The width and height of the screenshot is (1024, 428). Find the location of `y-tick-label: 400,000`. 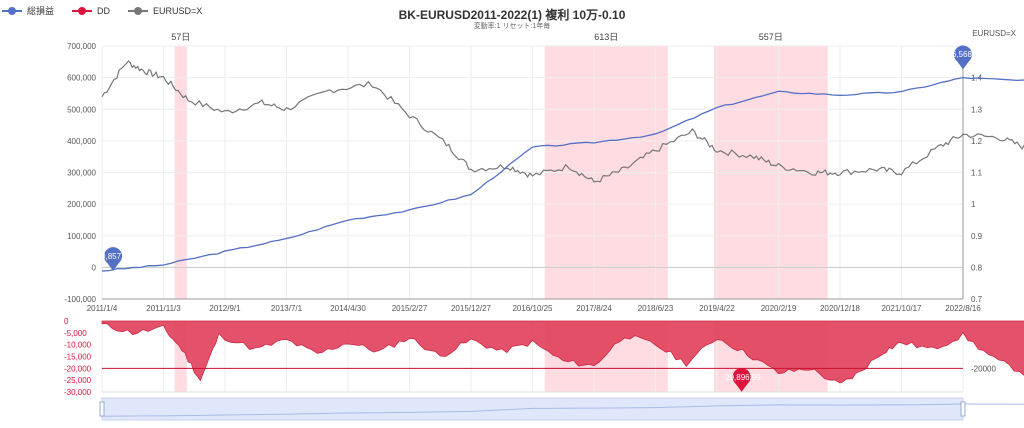

y-tick-label: 400,000 is located at coordinates (81, 141).